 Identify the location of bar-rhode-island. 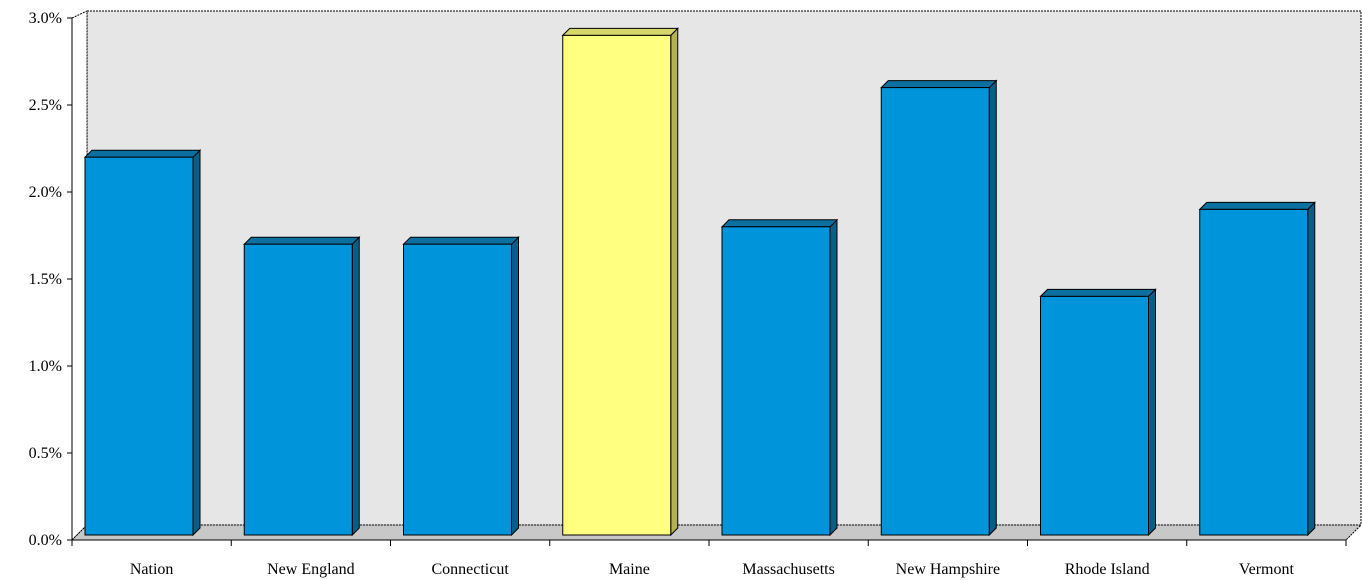
(1098, 412).